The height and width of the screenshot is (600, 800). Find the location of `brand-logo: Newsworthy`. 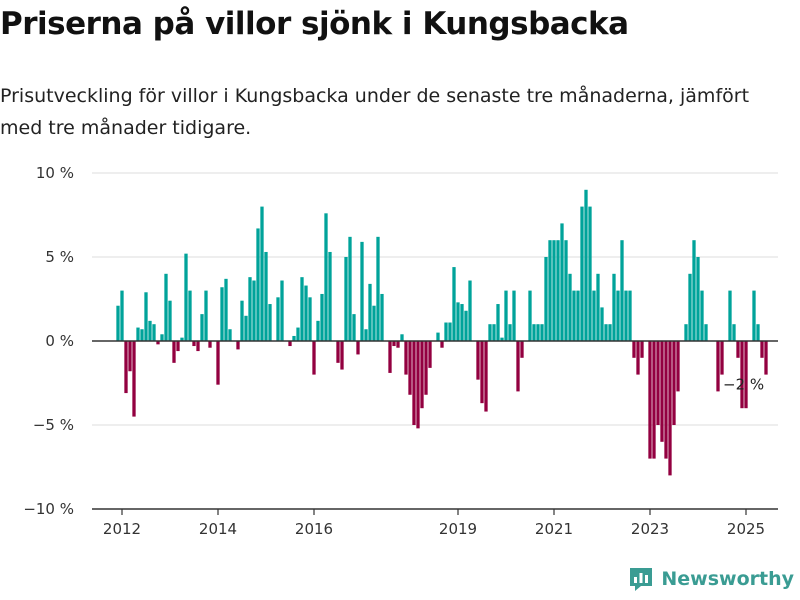

brand-logo: Newsworthy is located at coordinates (710, 579).